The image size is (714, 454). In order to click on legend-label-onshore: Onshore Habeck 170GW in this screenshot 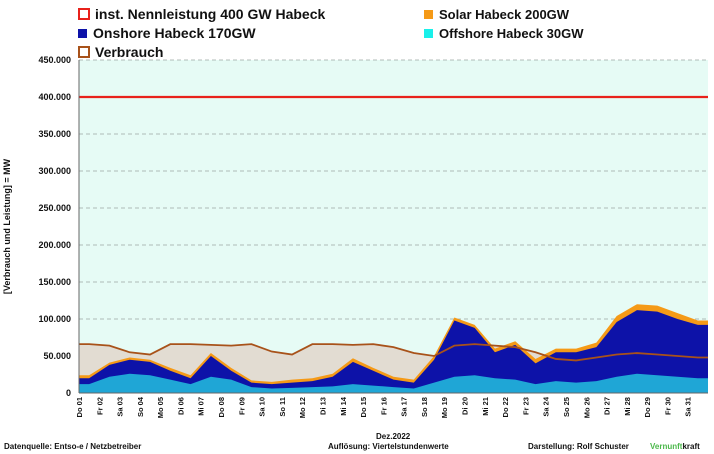, I will do `click(174, 33)`.